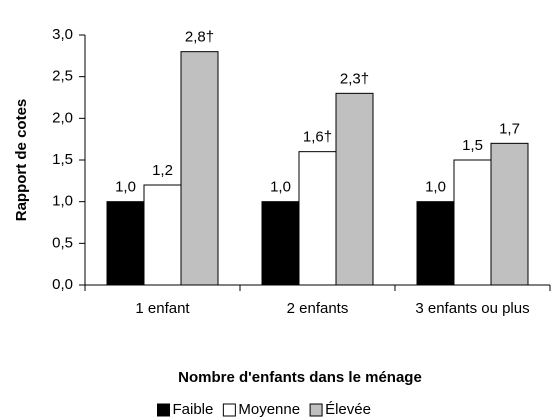  Describe the element at coordinates (62, 242) in the screenshot. I see `y-tick-label: 0,5` at that location.